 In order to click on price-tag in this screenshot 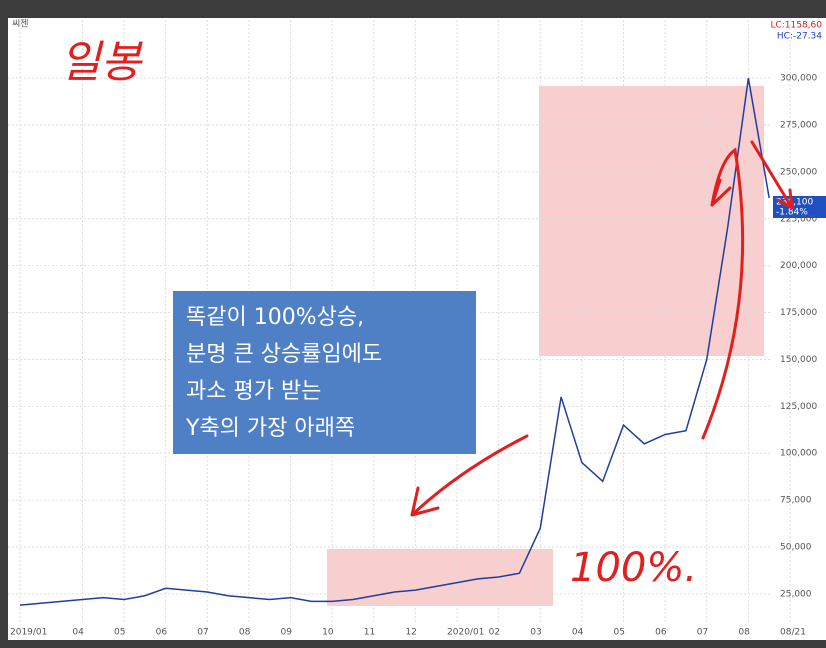, I will do `click(799, 207)`.